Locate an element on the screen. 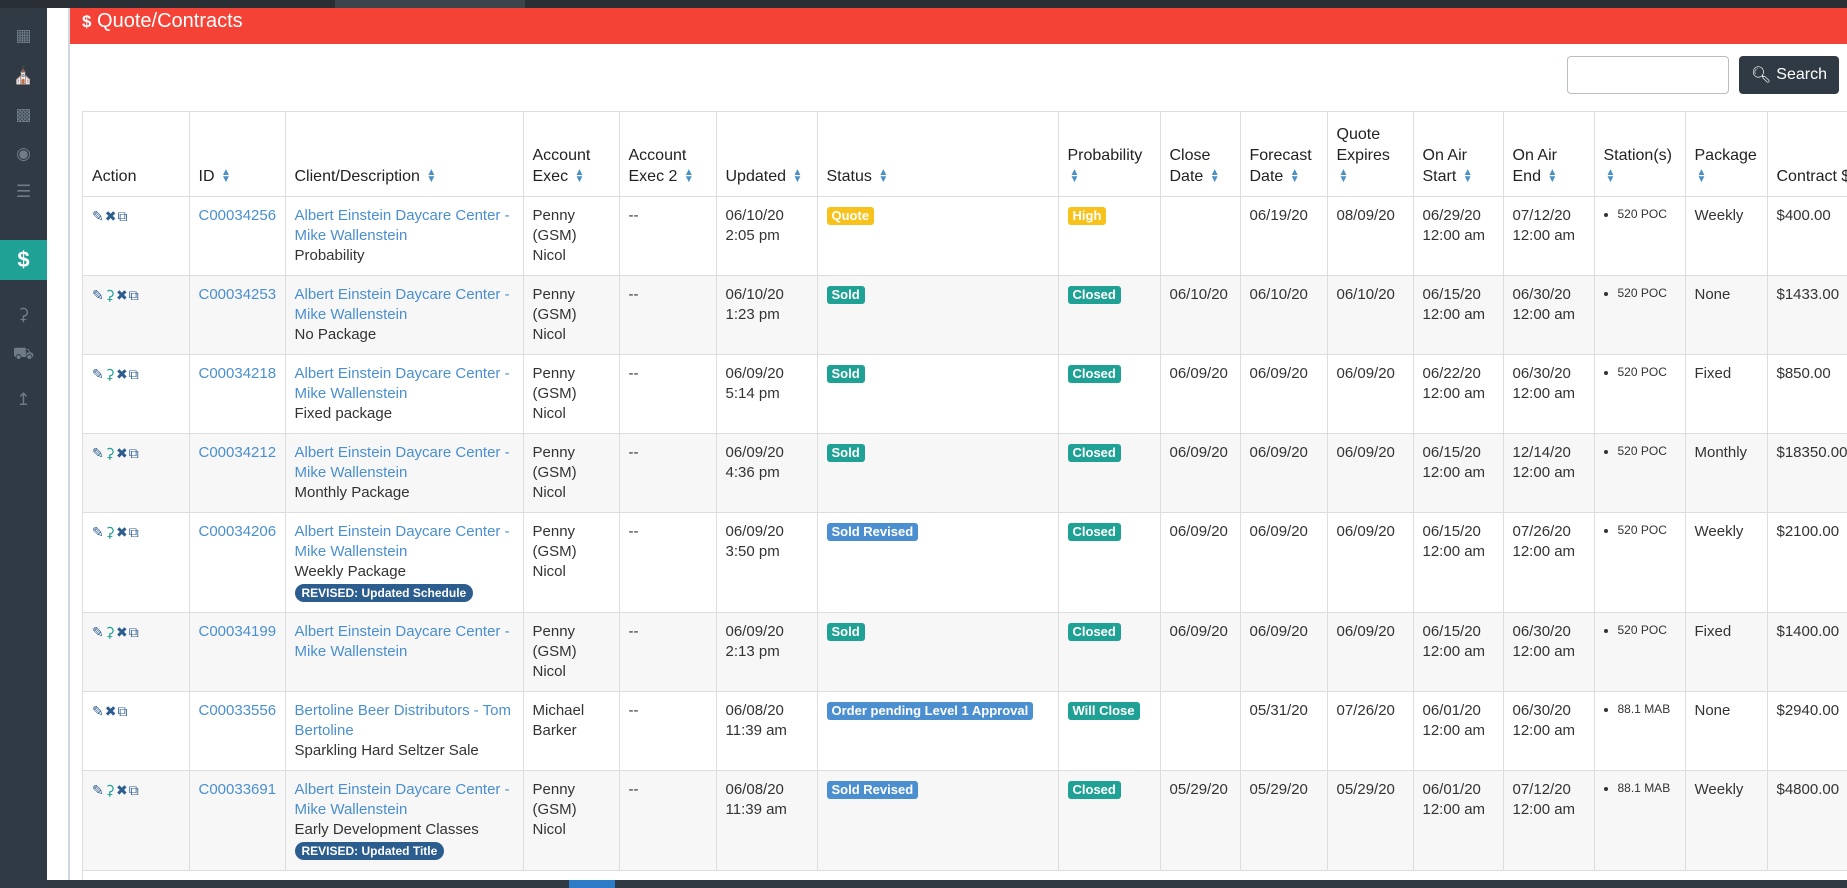  user-circle-icon: ◉ is located at coordinates (23, 153).